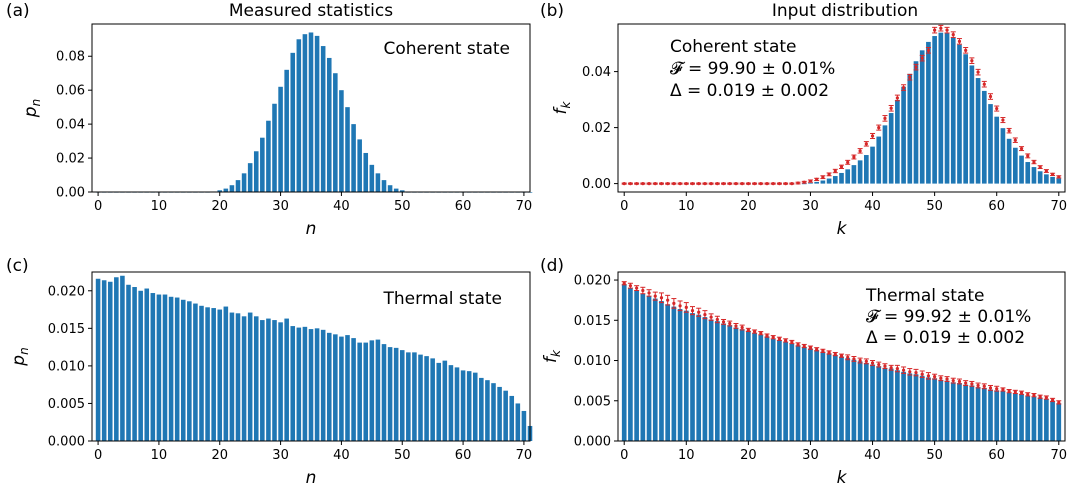  What do you see at coordinates (624, 206) in the screenshot?
I see `x-tick-label: 0` at bounding box center [624, 206].